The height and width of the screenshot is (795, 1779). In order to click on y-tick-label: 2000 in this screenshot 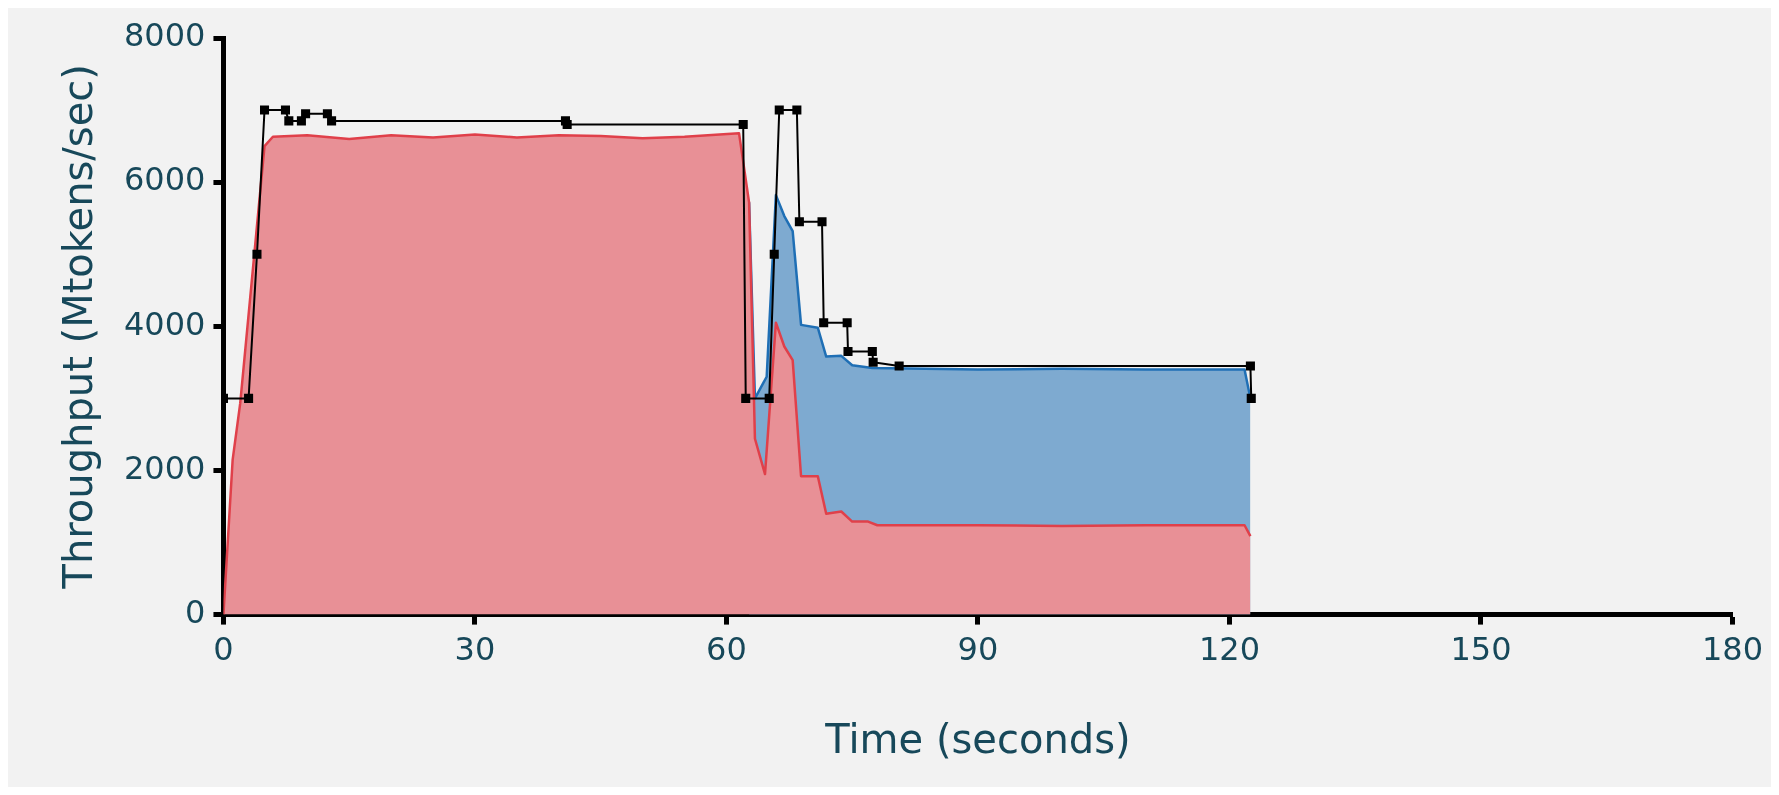, I will do `click(165, 467)`.